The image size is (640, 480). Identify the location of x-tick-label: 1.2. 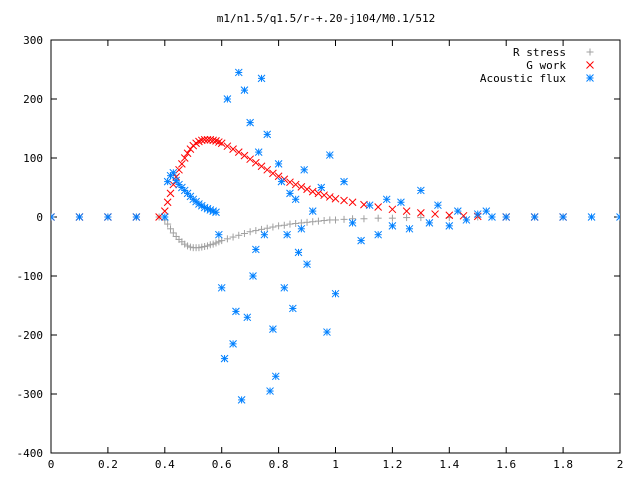
(392, 464).